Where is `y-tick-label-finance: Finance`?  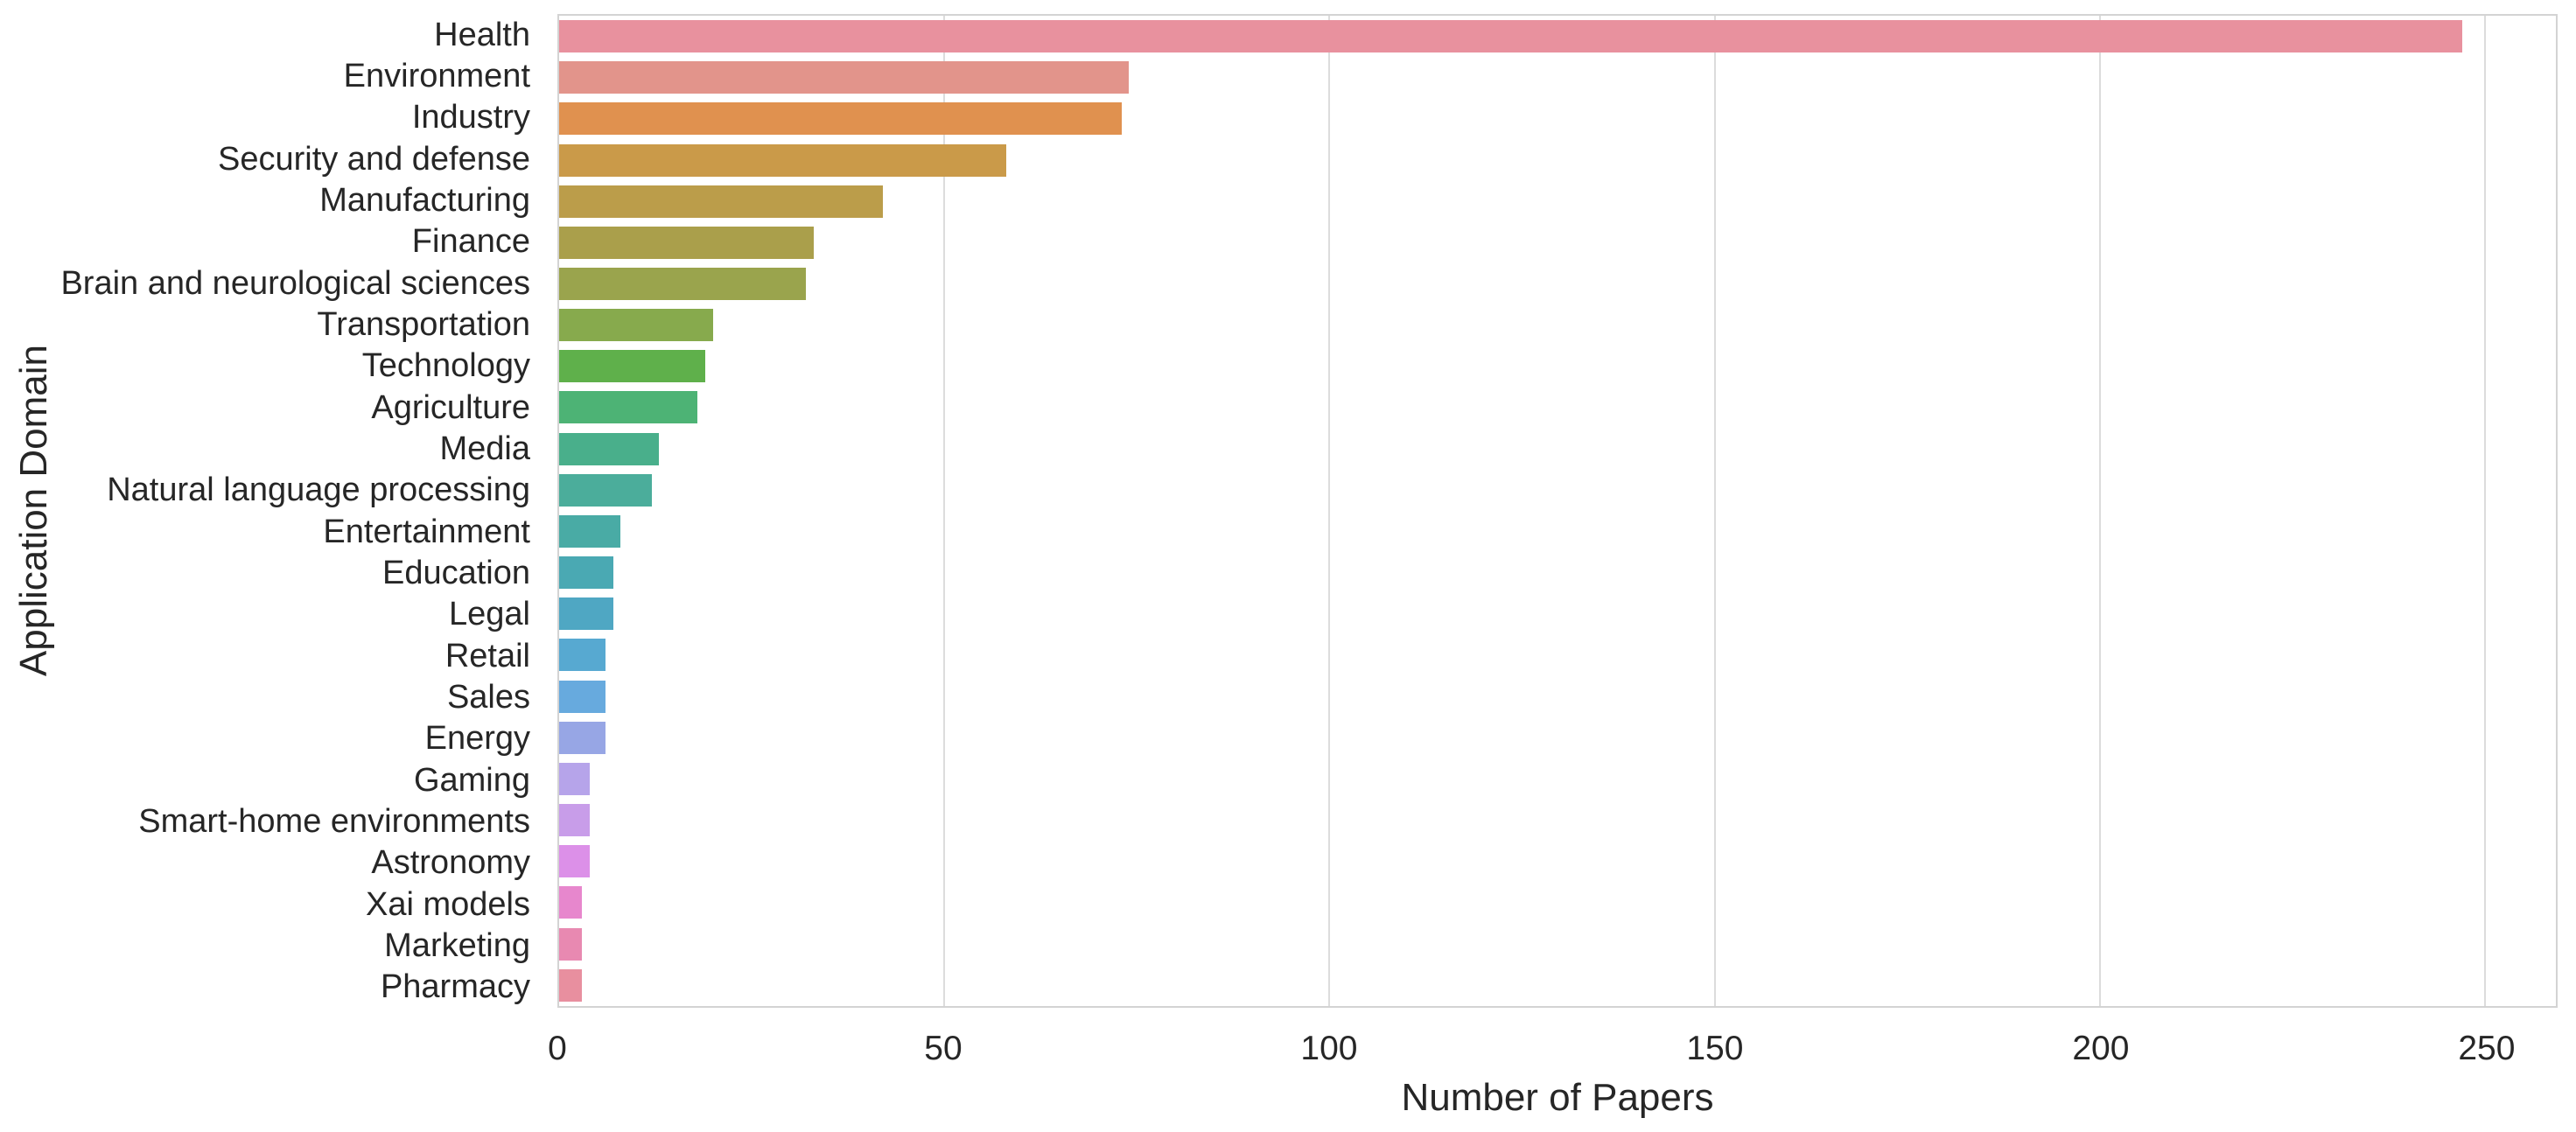 y-tick-label-finance: Finance is located at coordinates (470, 242).